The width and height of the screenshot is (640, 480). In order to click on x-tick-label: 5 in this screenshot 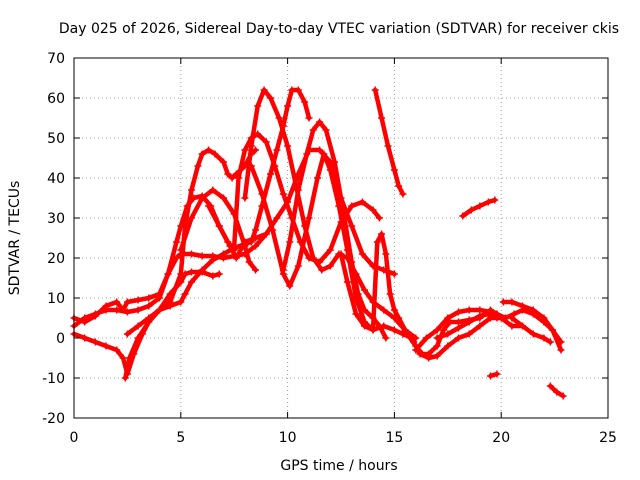, I will do `click(180, 438)`.